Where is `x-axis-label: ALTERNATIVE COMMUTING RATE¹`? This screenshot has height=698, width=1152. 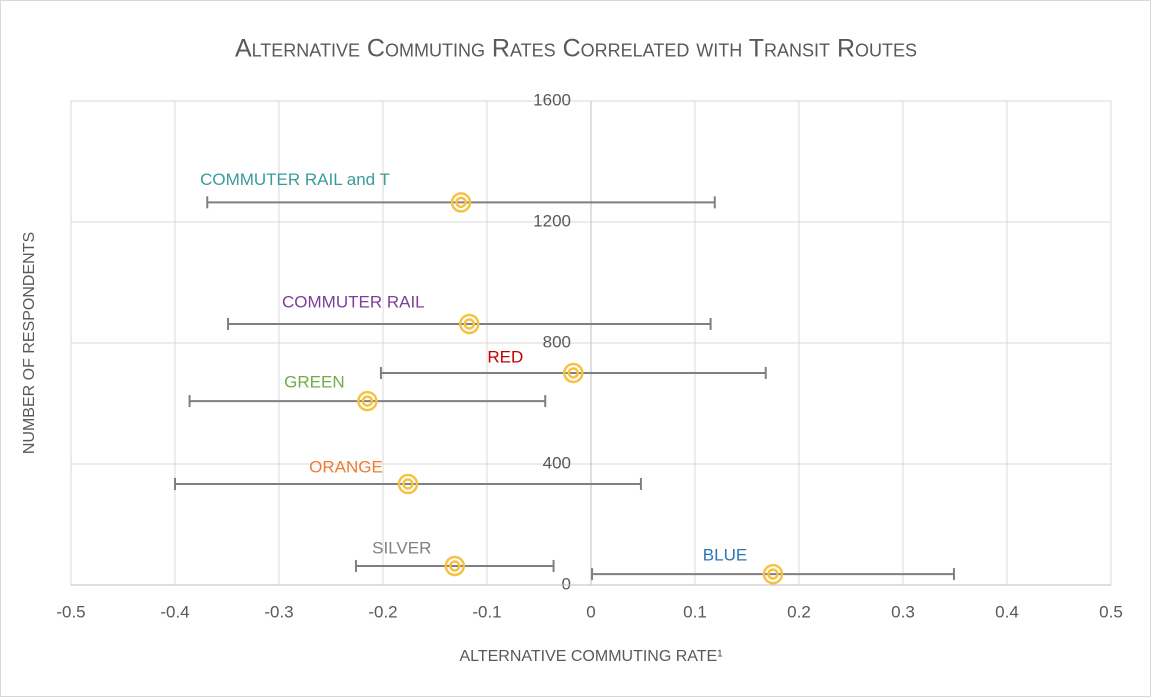 x-axis-label: ALTERNATIVE COMMUTING RATE¹ is located at coordinates (590, 656).